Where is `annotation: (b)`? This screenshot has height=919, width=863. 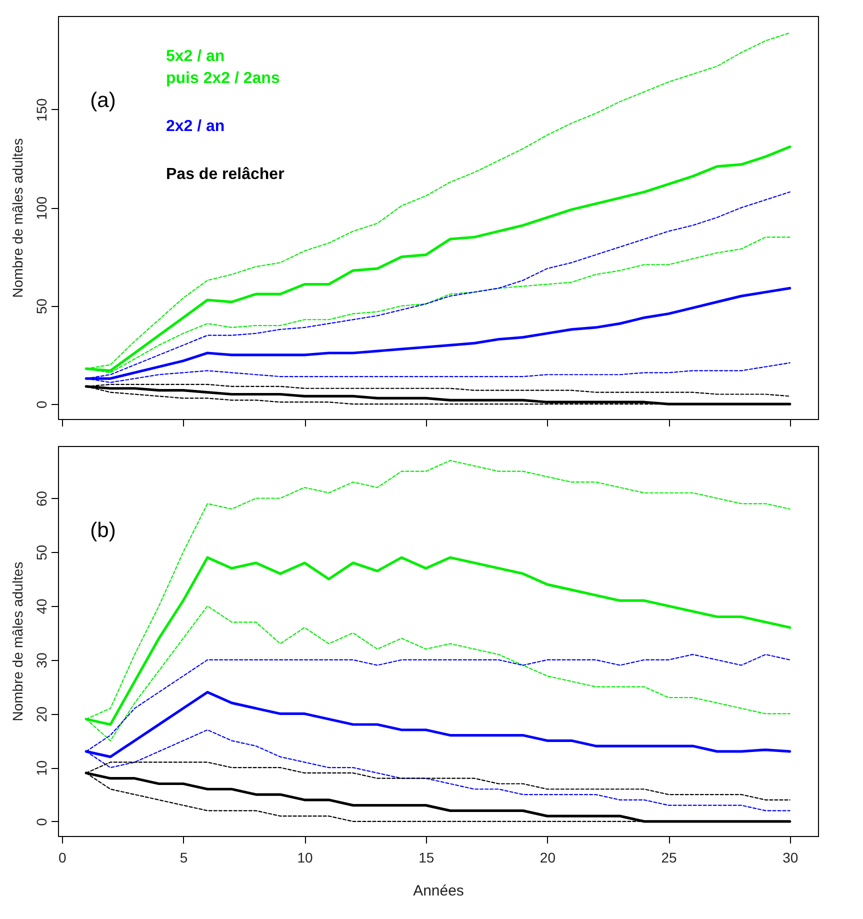
annotation: (b) is located at coordinates (103, 530).